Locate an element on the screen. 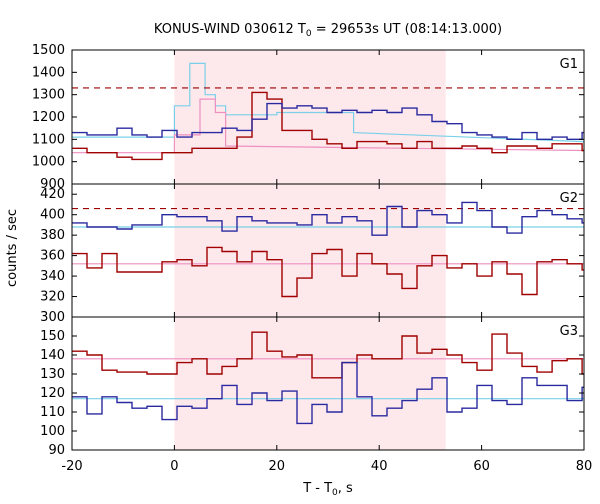  xtick-label: 0 is located at coordinates (174, 466).